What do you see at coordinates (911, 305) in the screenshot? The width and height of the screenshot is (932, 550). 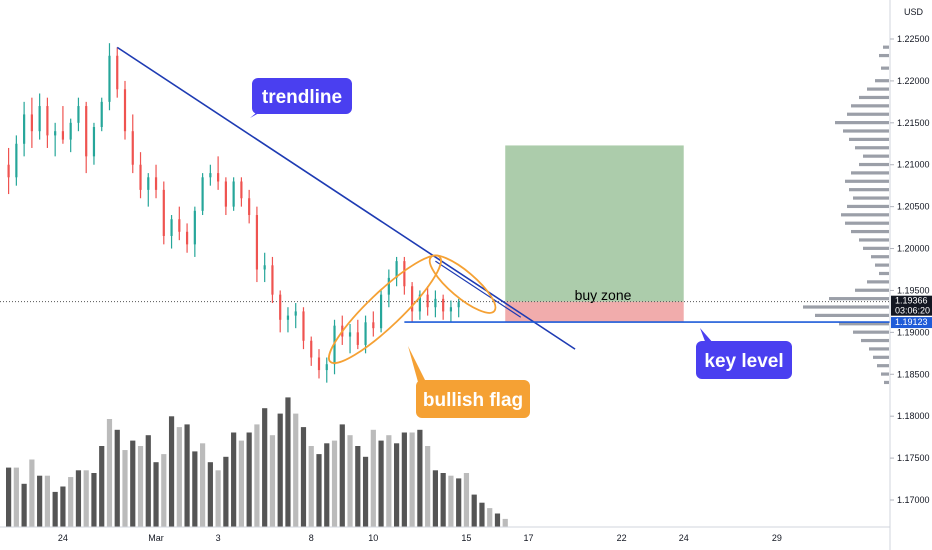 I see `current-price-tag: 1.19366 03:06:20` at bounding box center [911, 305].